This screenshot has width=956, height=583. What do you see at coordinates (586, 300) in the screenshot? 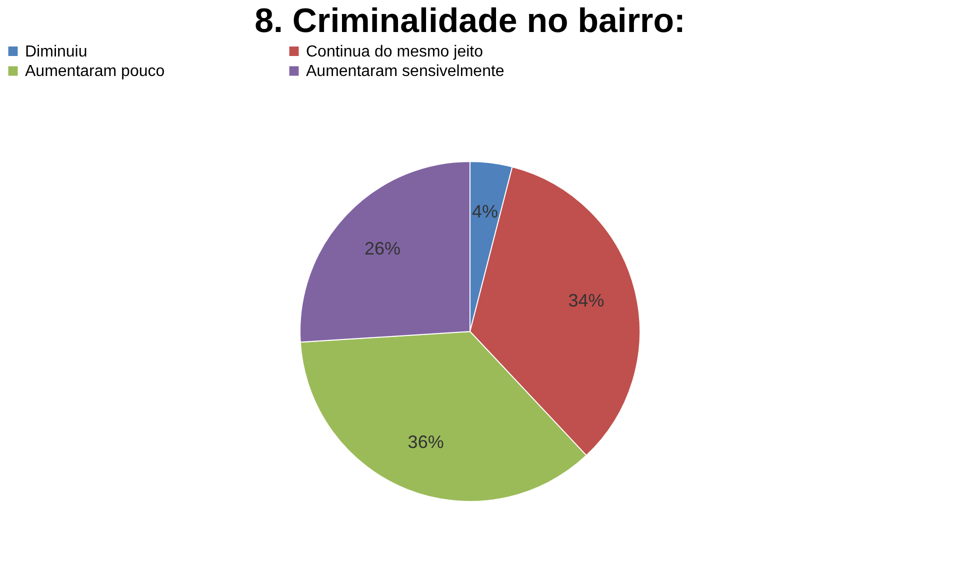
I see `data-label: 34%` at bounding box center [586, 300].